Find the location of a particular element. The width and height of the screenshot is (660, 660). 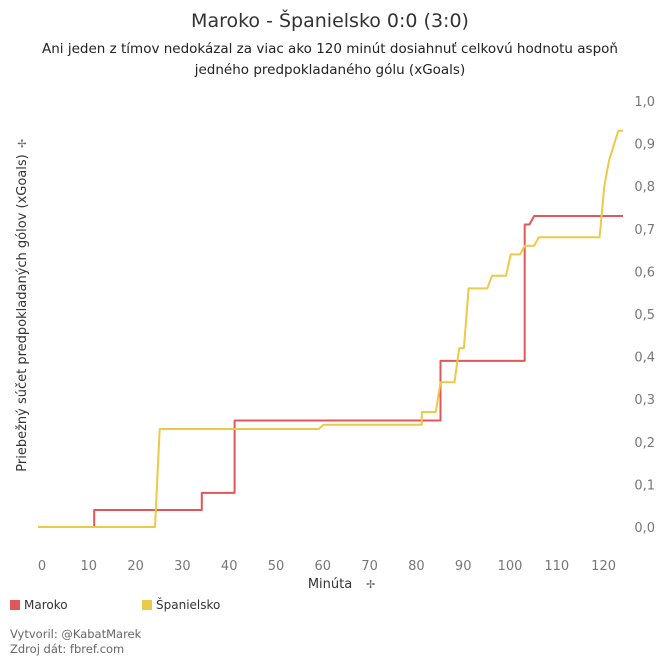

x-tick-label: 60 is located at coordinates (323, 566).